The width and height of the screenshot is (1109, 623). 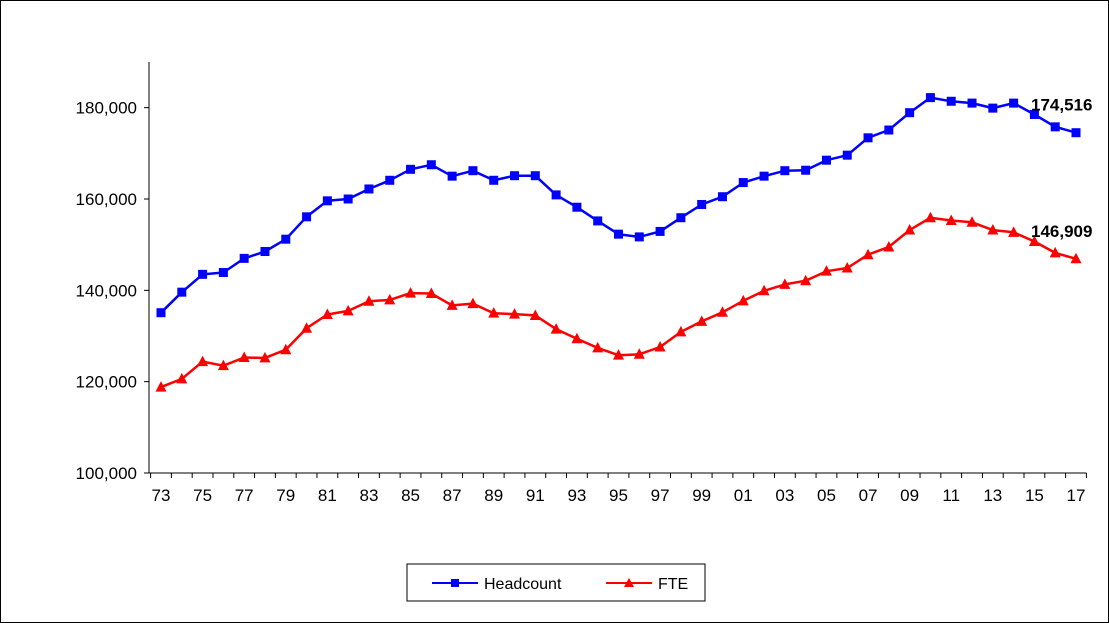 I want to click on end-labels: 174,516 146,909, so click(x=1061, y=168).